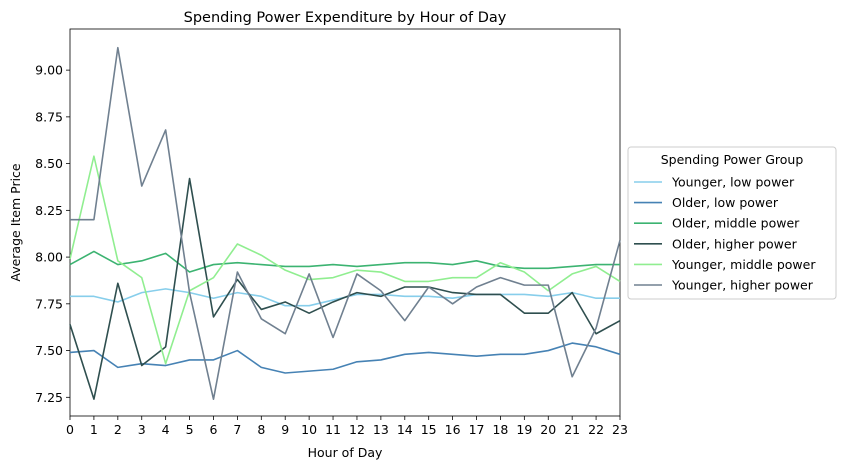 The width and height of the screenshot is (846, 469). What do you see at coordinates (733, 182) in the screenshot?
I see `legend-label: Younger, low power` at bounding box center [733, 182].